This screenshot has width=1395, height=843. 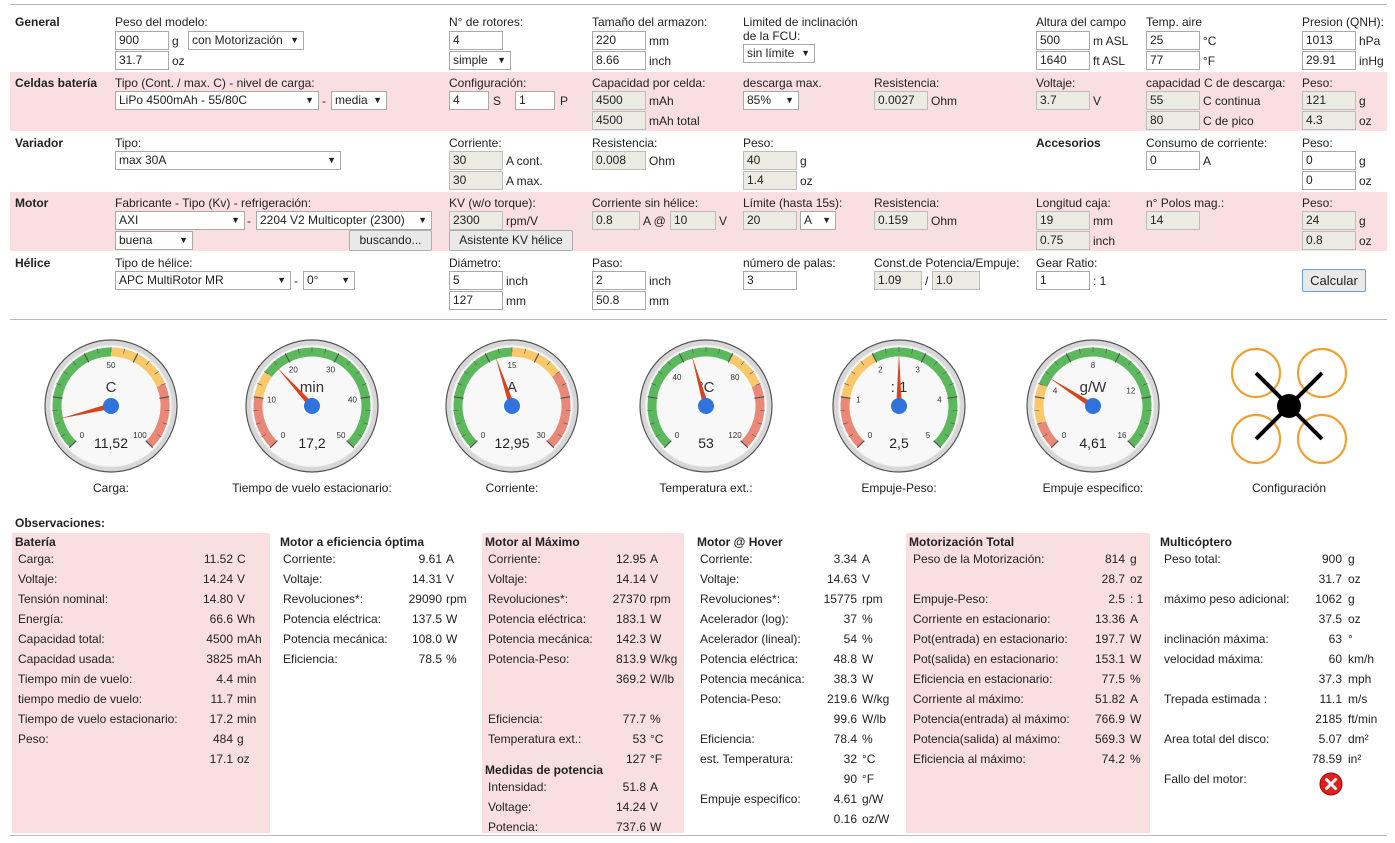 What do you see at coordinates (351, 100) in the screenshot?
I see `charge-level-value: media` at bounding box center [351, 100].